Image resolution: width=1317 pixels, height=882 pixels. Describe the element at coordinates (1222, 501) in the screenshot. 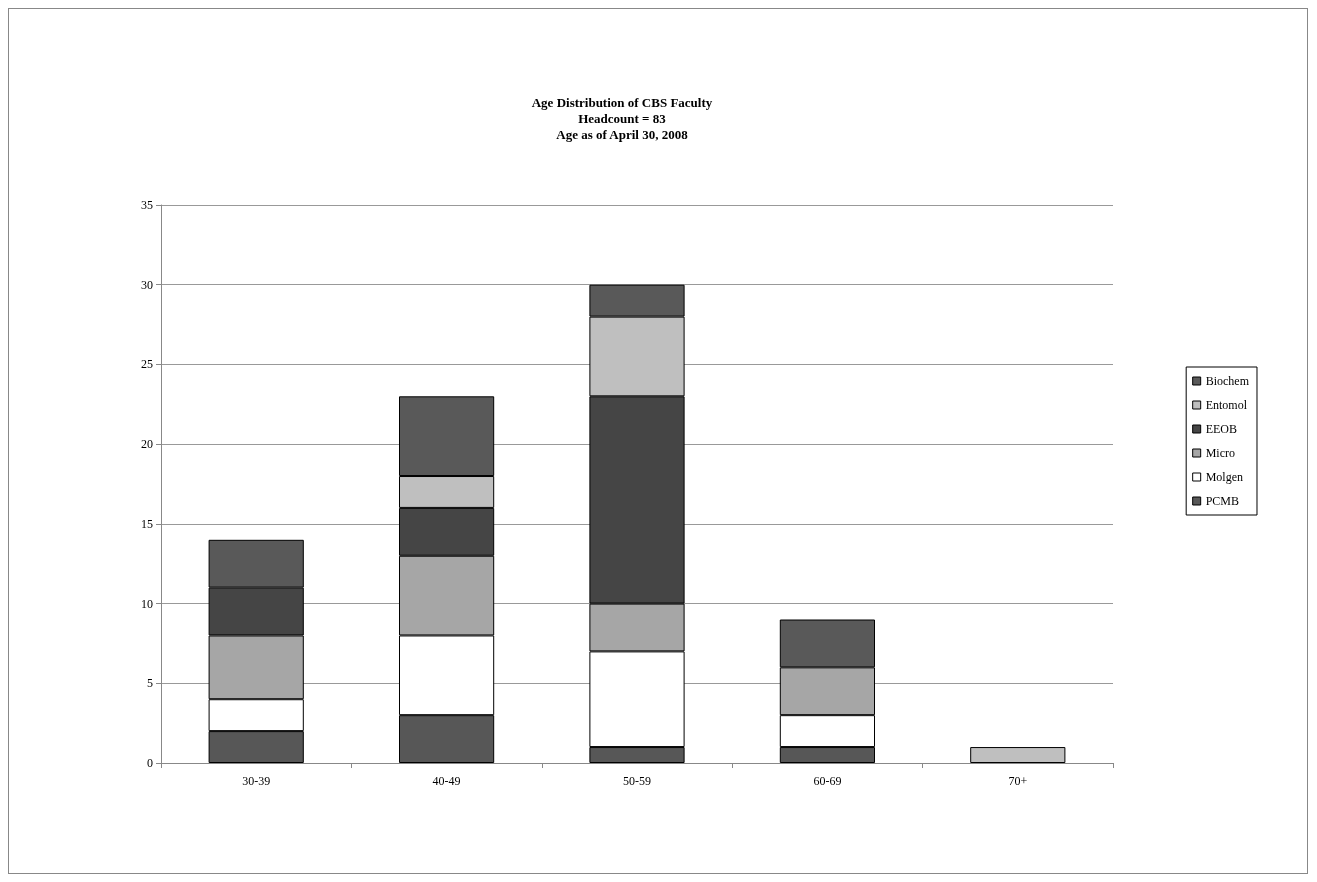

I see `legend-label: PCMB` at that location.